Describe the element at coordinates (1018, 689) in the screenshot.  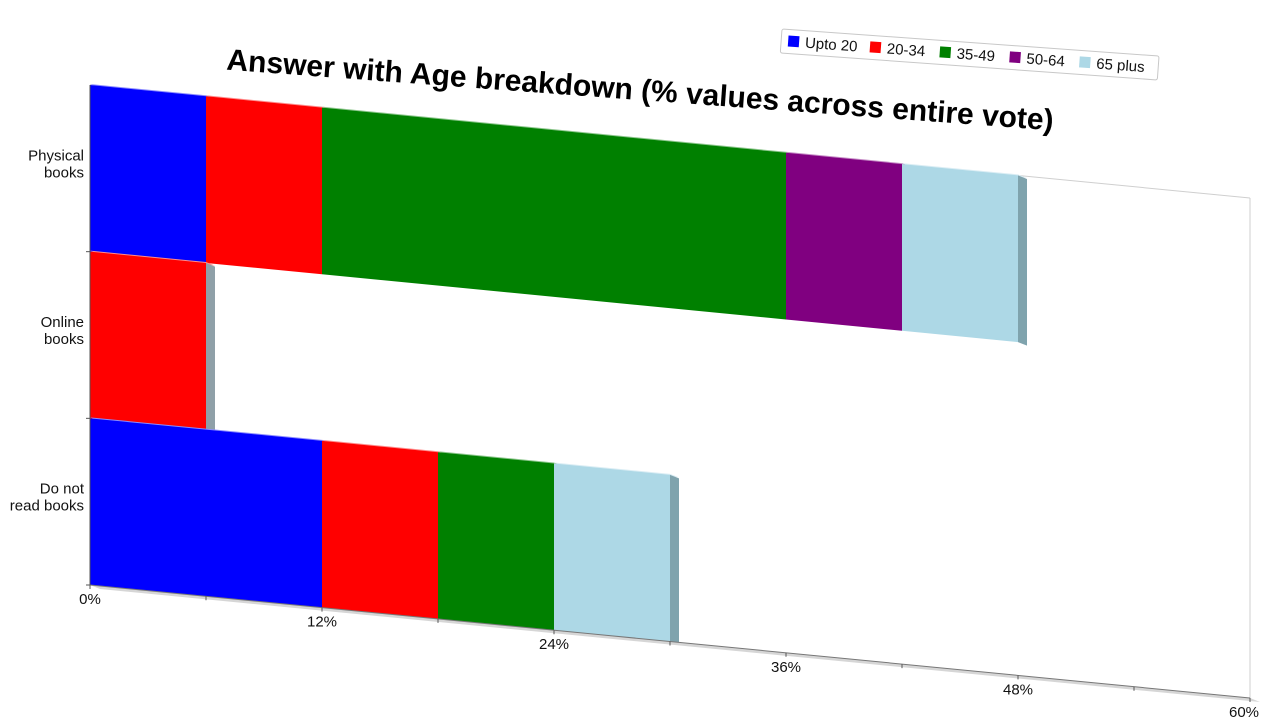
I see `x-tick-label: 48%` at that location.